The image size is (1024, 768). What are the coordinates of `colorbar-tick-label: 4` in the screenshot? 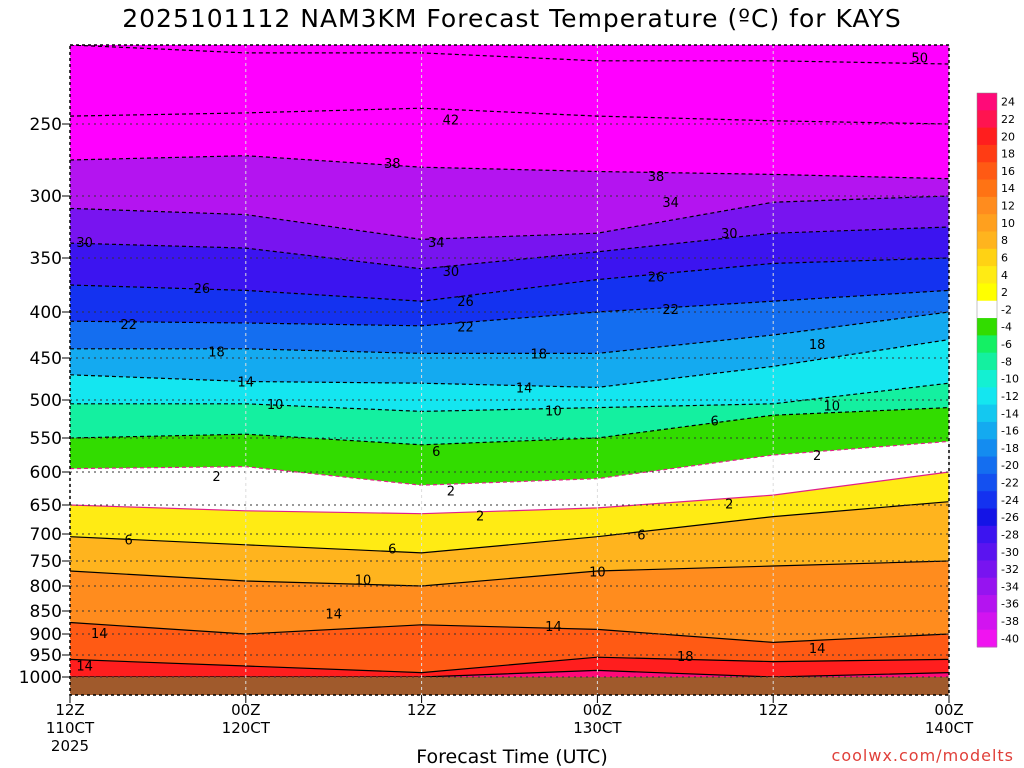 It's located at (1004, 275).